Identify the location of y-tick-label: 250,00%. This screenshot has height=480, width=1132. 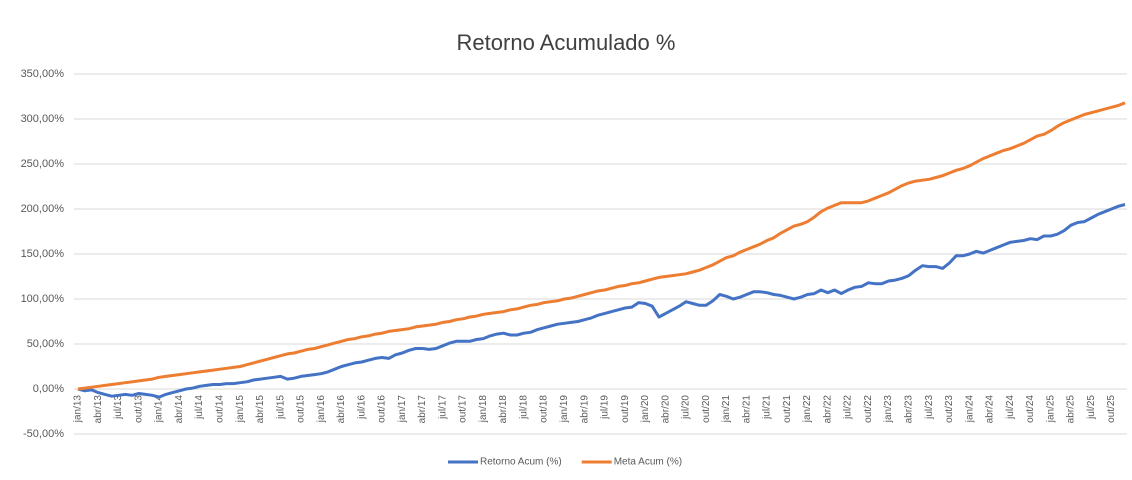
(43, 164).